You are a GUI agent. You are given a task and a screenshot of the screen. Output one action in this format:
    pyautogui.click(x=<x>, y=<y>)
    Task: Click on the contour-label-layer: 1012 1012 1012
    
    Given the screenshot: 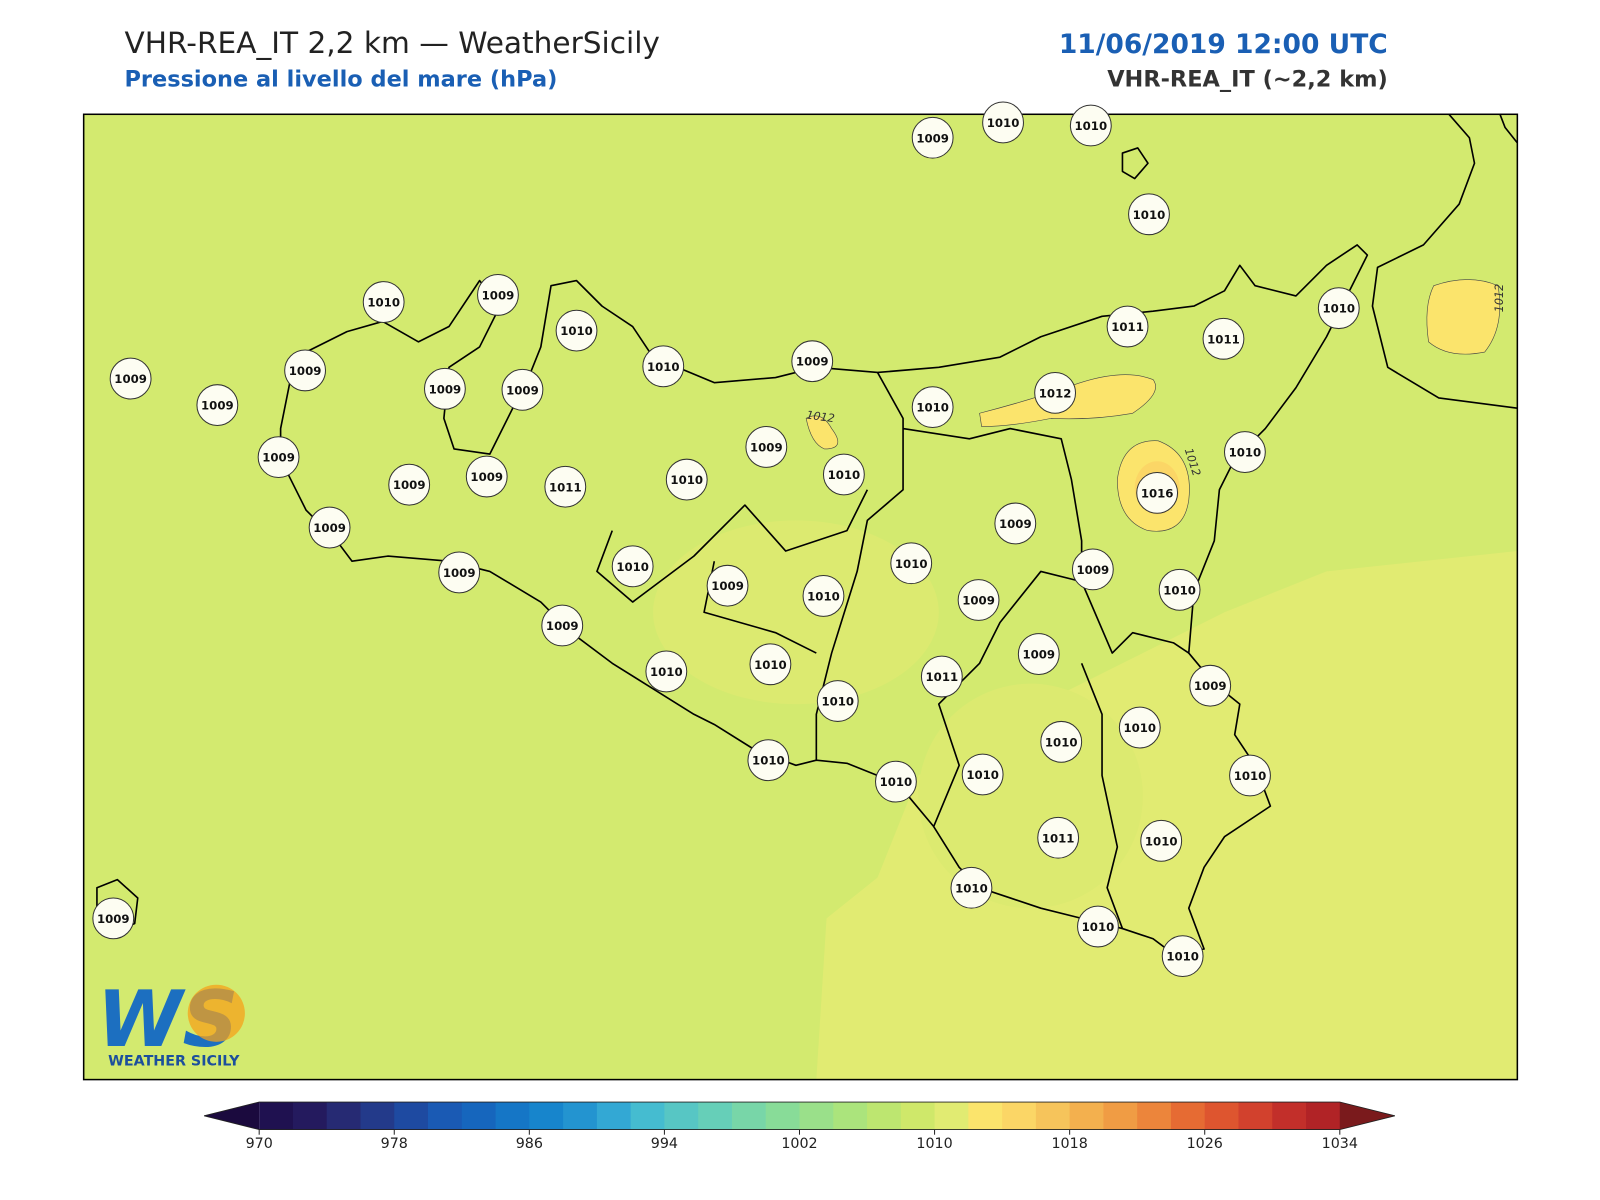 What is the action you would take?
    pyautogui.click(x=1155, y=381)
    